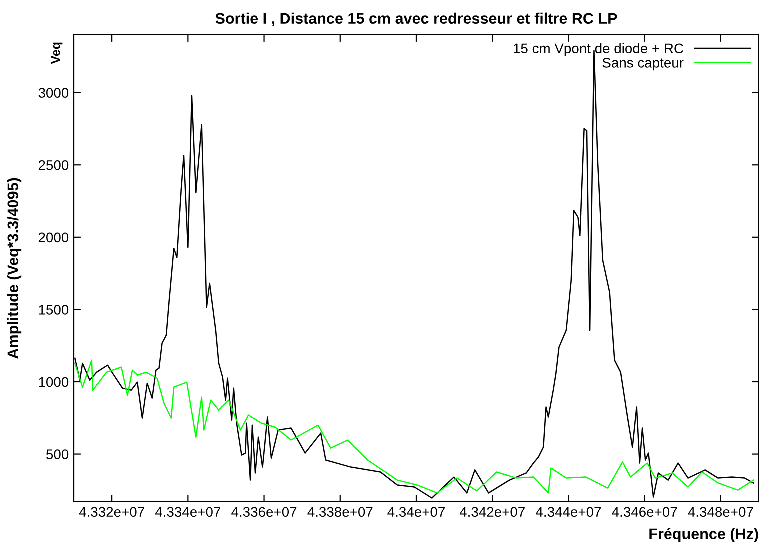 Image resolution: width=759 pixels, height=558 pixels. I want to click on x-tick-label: 4.338e+07, so click(340, 512).